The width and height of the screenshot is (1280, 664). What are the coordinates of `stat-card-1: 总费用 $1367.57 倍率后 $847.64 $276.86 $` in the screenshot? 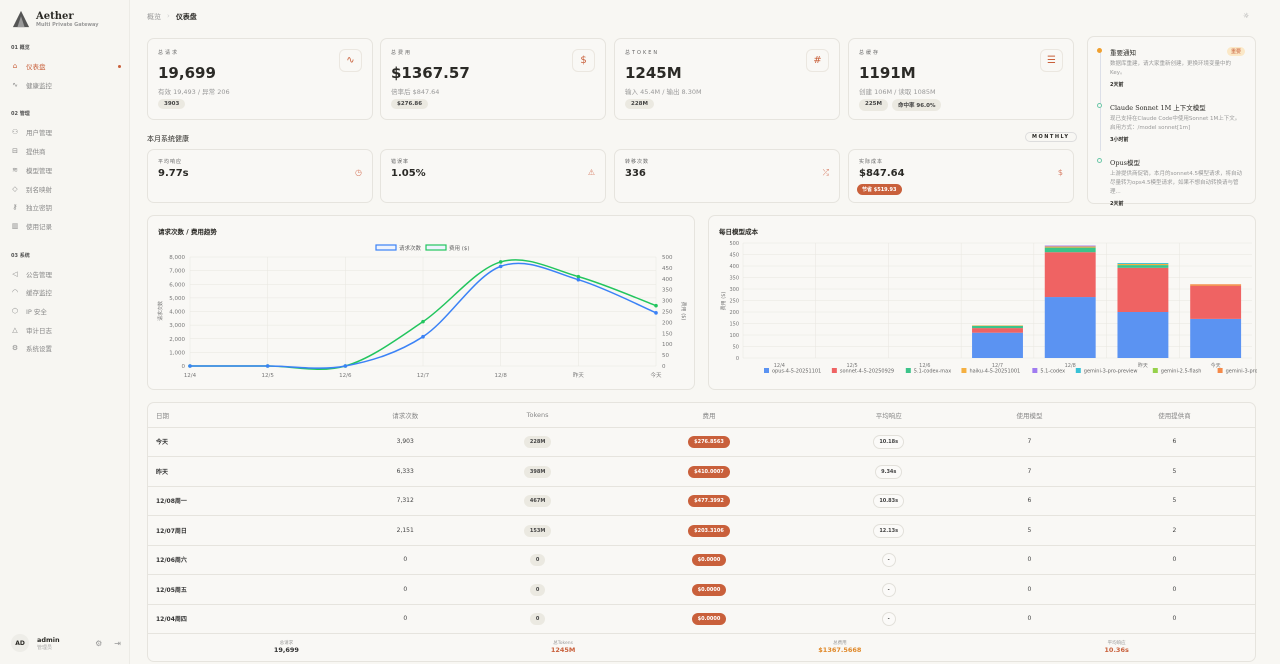 It's located at (493, 79).